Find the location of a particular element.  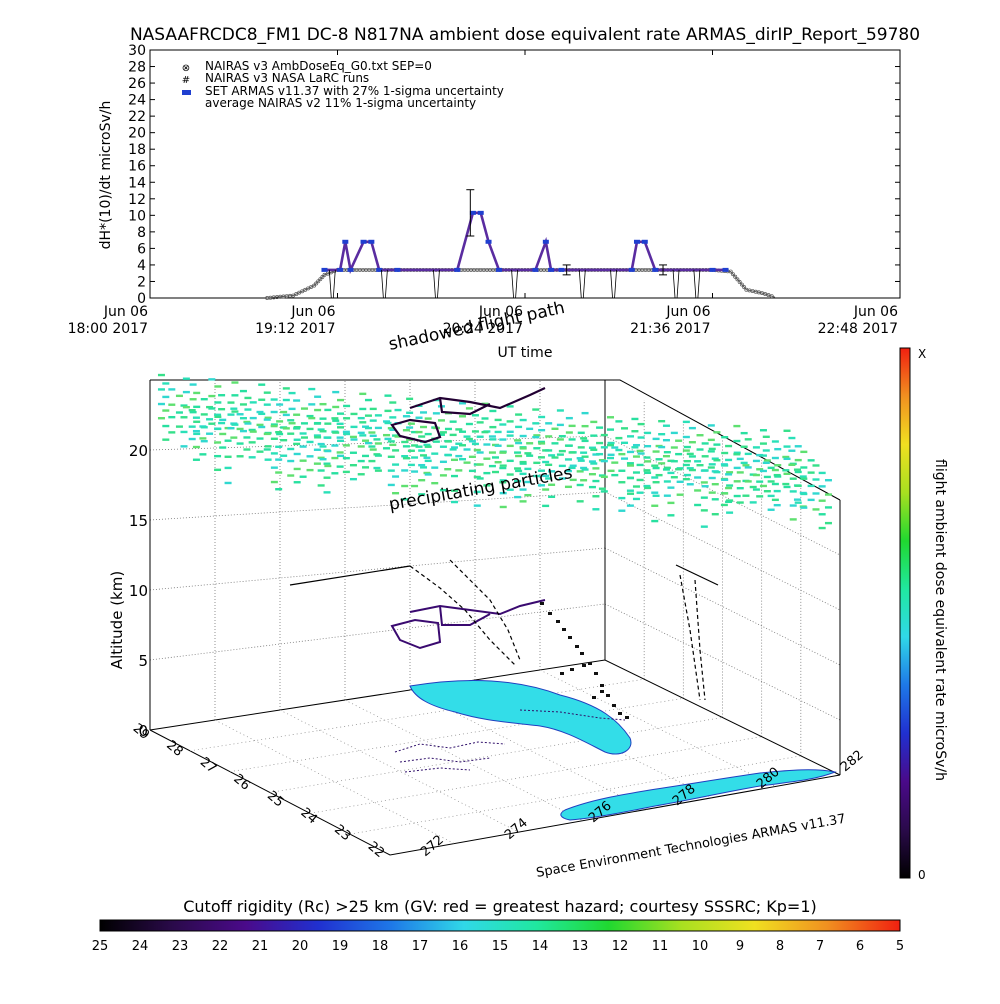

colorbar-tick-label: 13 is located at coordinates (580, 946).